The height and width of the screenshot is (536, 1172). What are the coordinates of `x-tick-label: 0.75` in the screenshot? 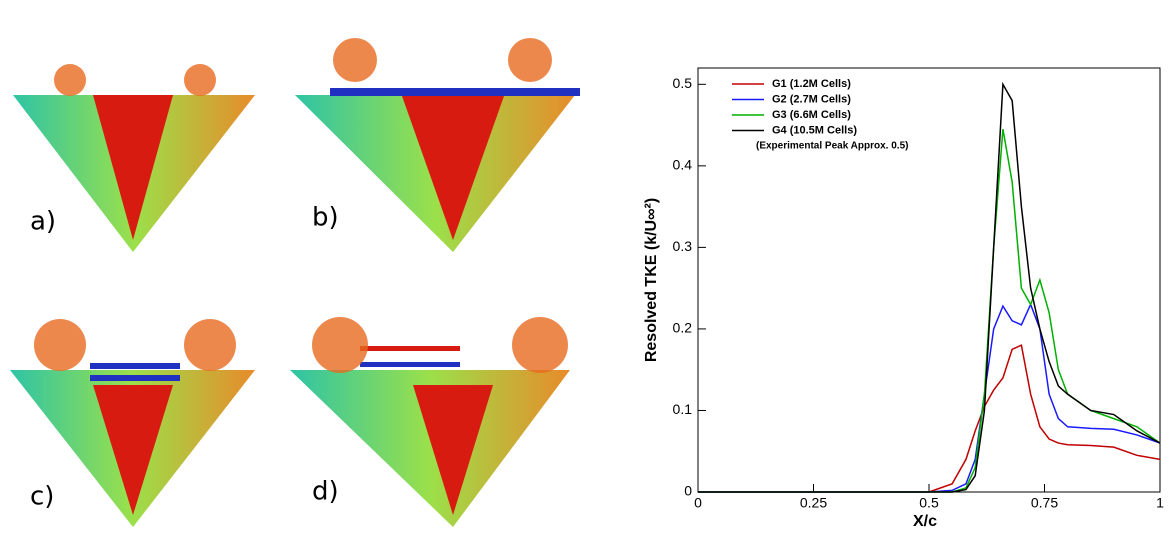 It's located at (1044, 503).